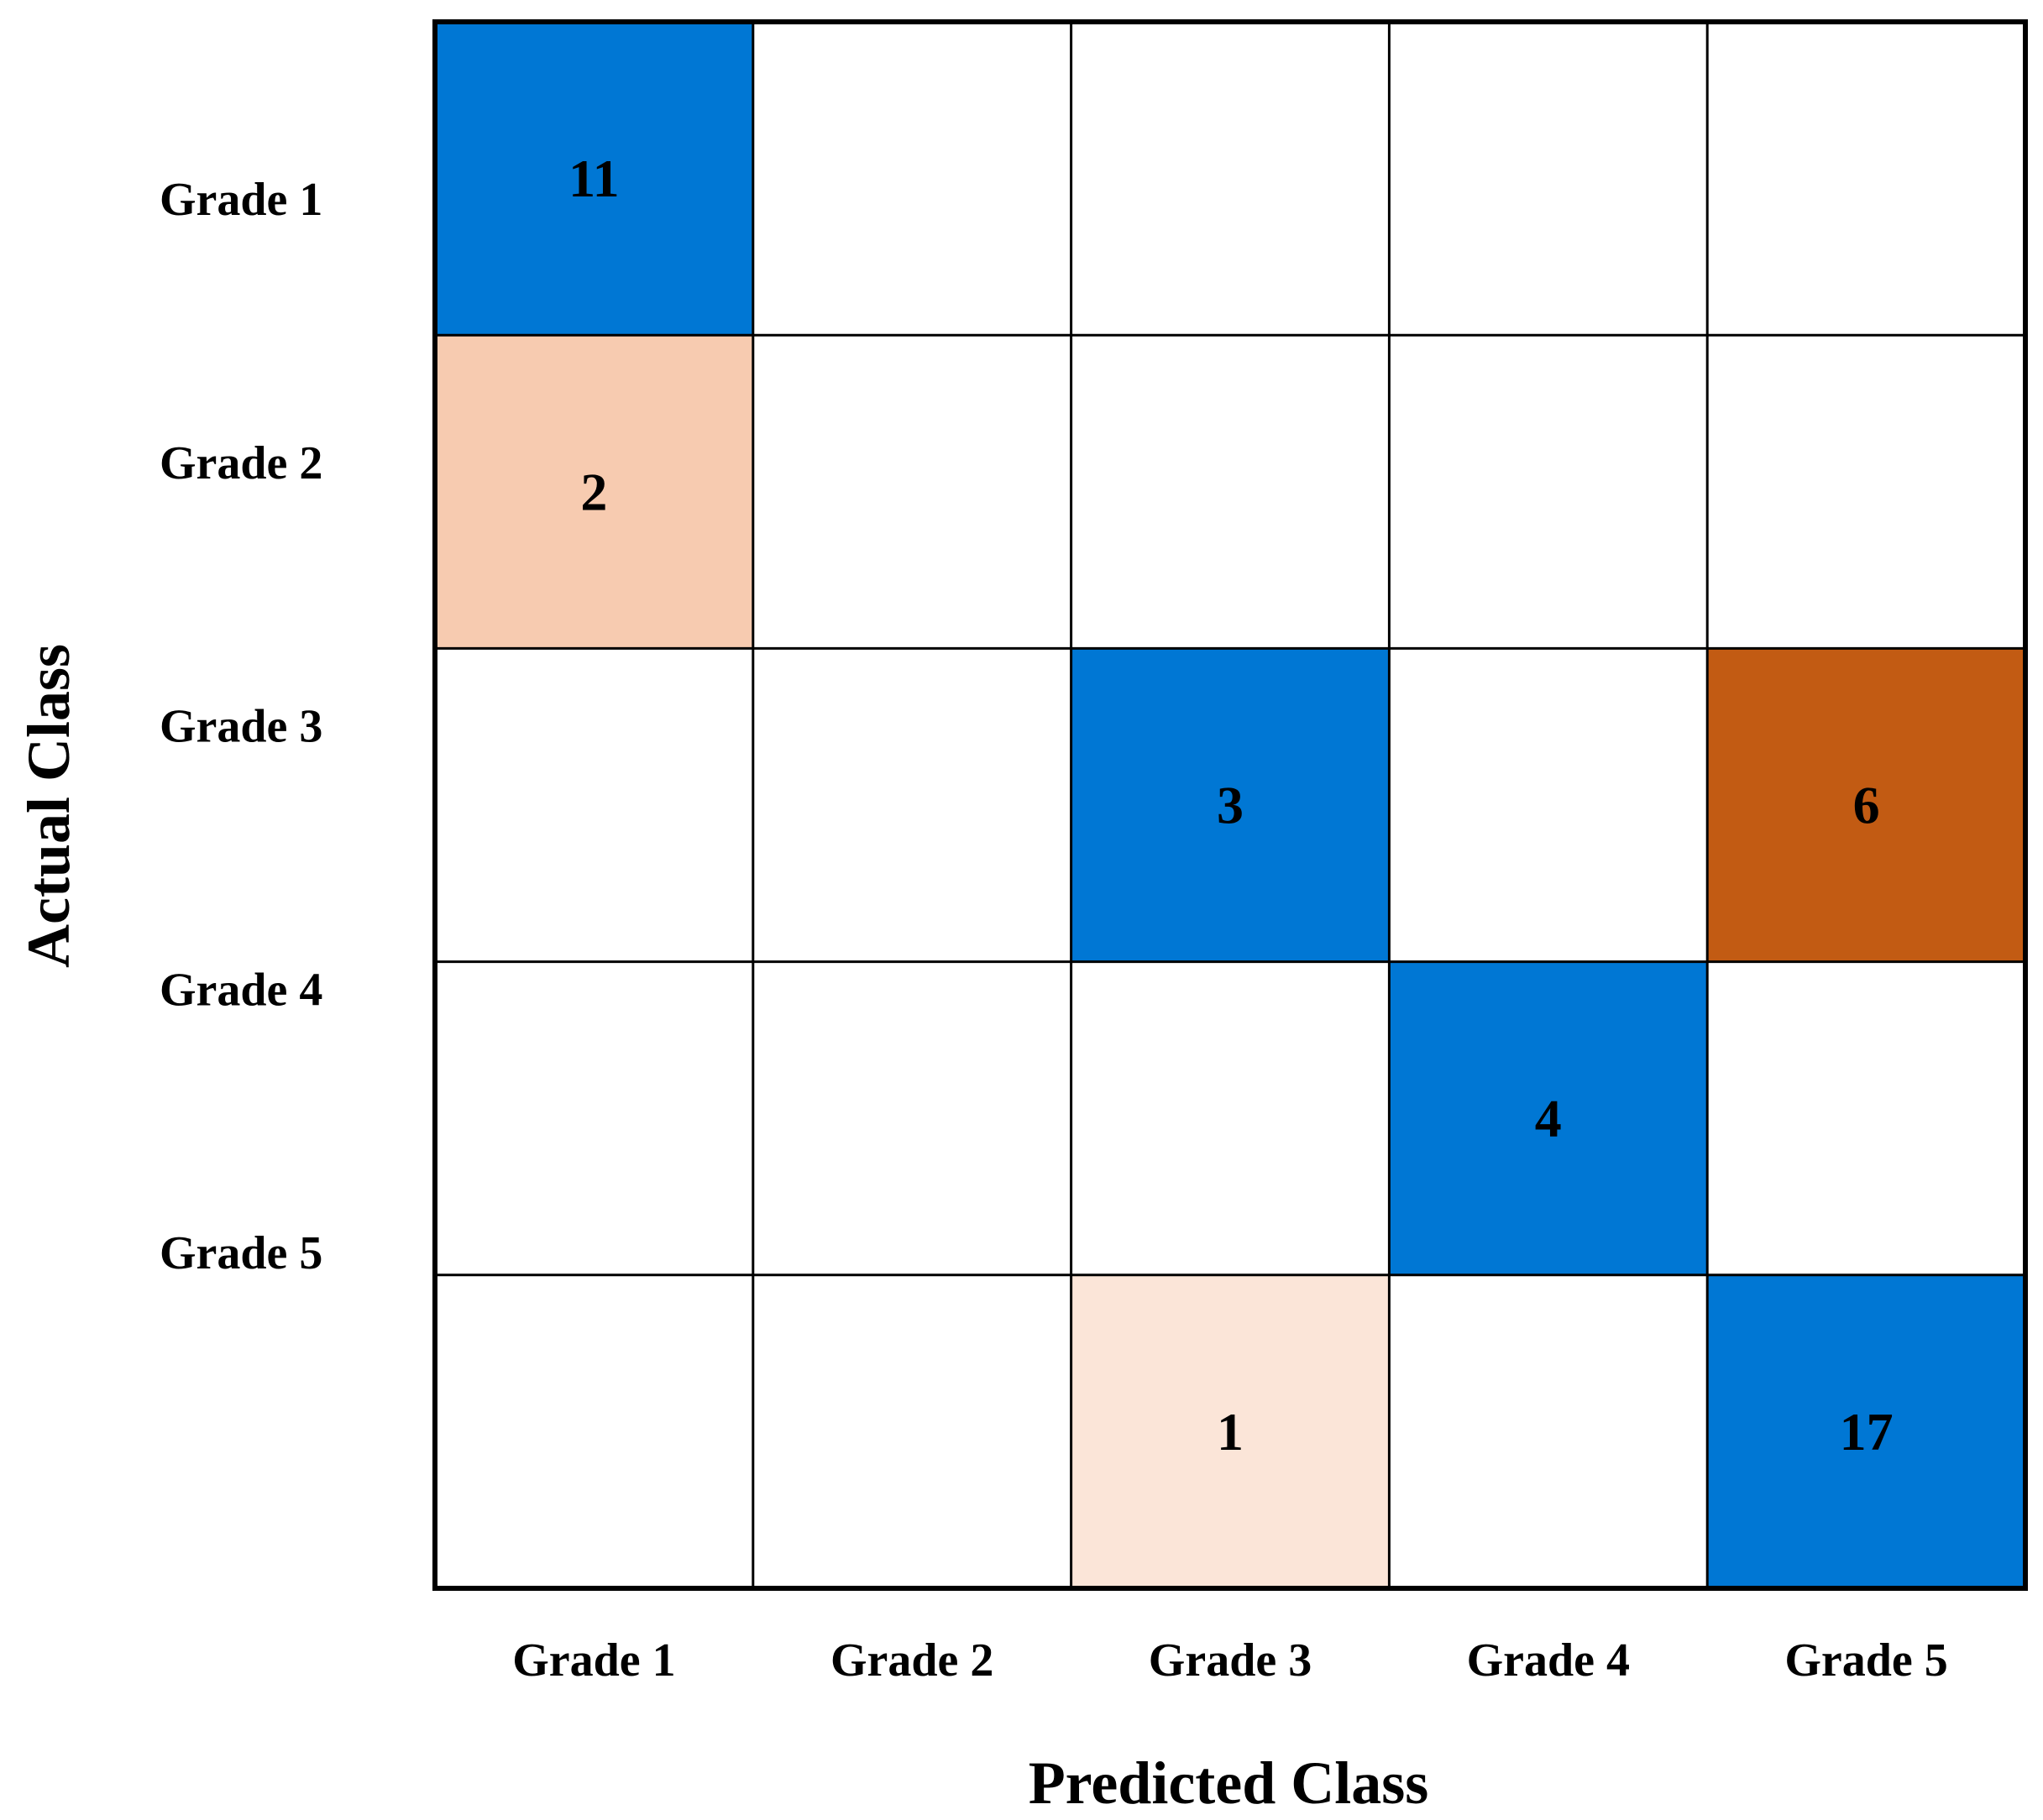  I want to click on y-tick-labels: Grade 1 Grade 2 Grade 3 Grade 4 Grade 5, so click(241, 726).